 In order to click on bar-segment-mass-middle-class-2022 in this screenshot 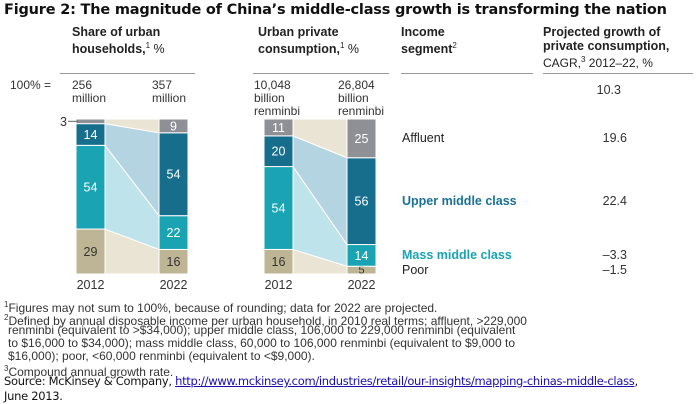, I will do `click(173, 232)`.